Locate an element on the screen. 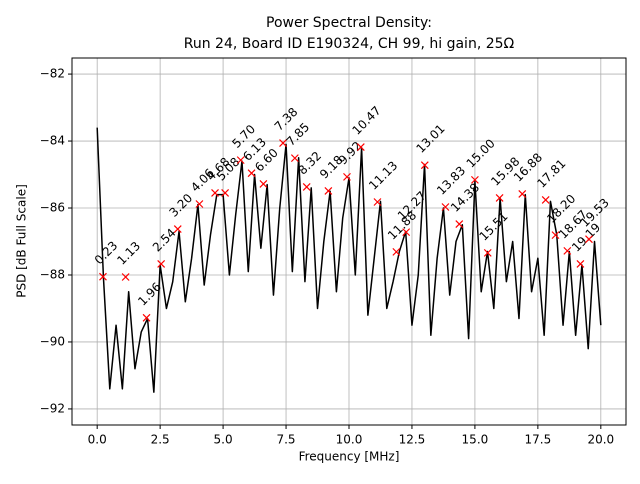  peak-label: 0.23 is located at coordinates (106, 252).